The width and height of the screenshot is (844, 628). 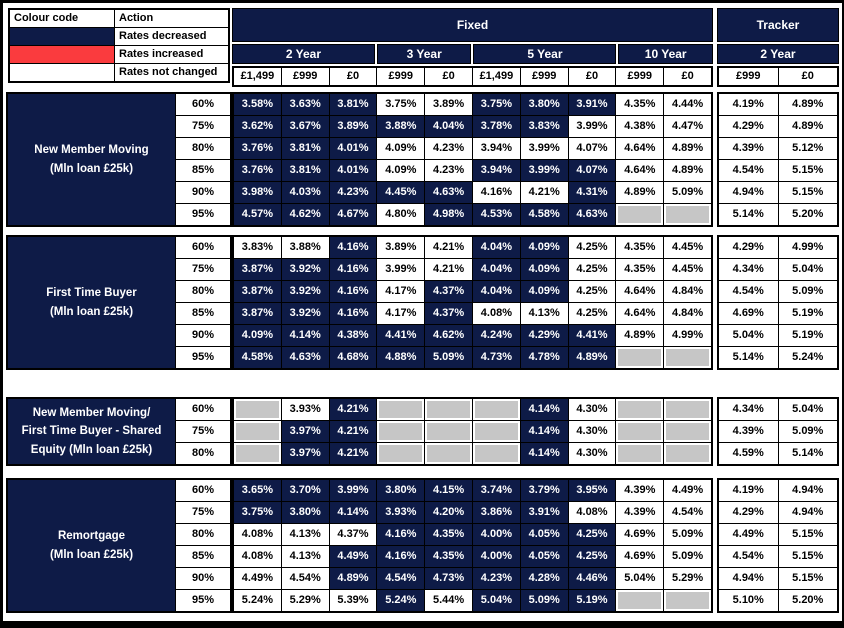 I want to click on tracker-rate-cell: 4.54%, so click(x=748, y=556).